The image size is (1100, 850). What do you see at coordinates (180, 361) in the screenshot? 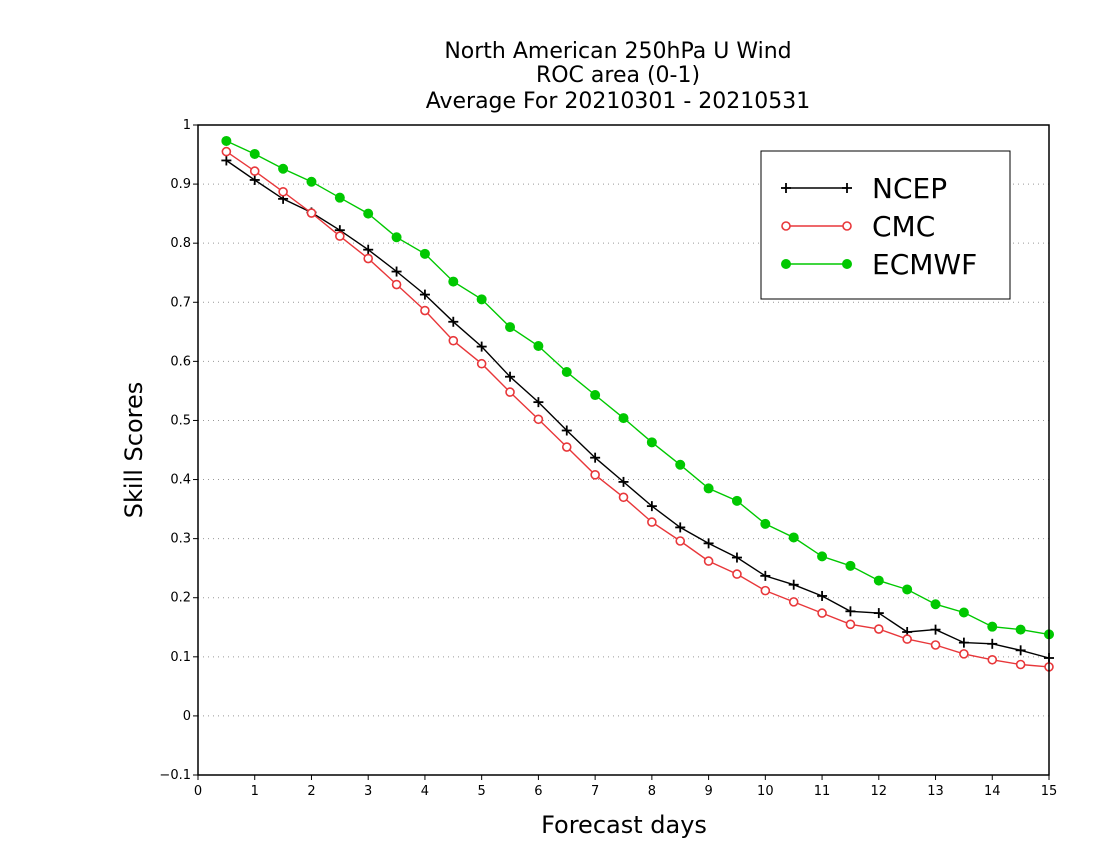
I see `y-tick-label: 0.6` at bounding box center [180, 361].